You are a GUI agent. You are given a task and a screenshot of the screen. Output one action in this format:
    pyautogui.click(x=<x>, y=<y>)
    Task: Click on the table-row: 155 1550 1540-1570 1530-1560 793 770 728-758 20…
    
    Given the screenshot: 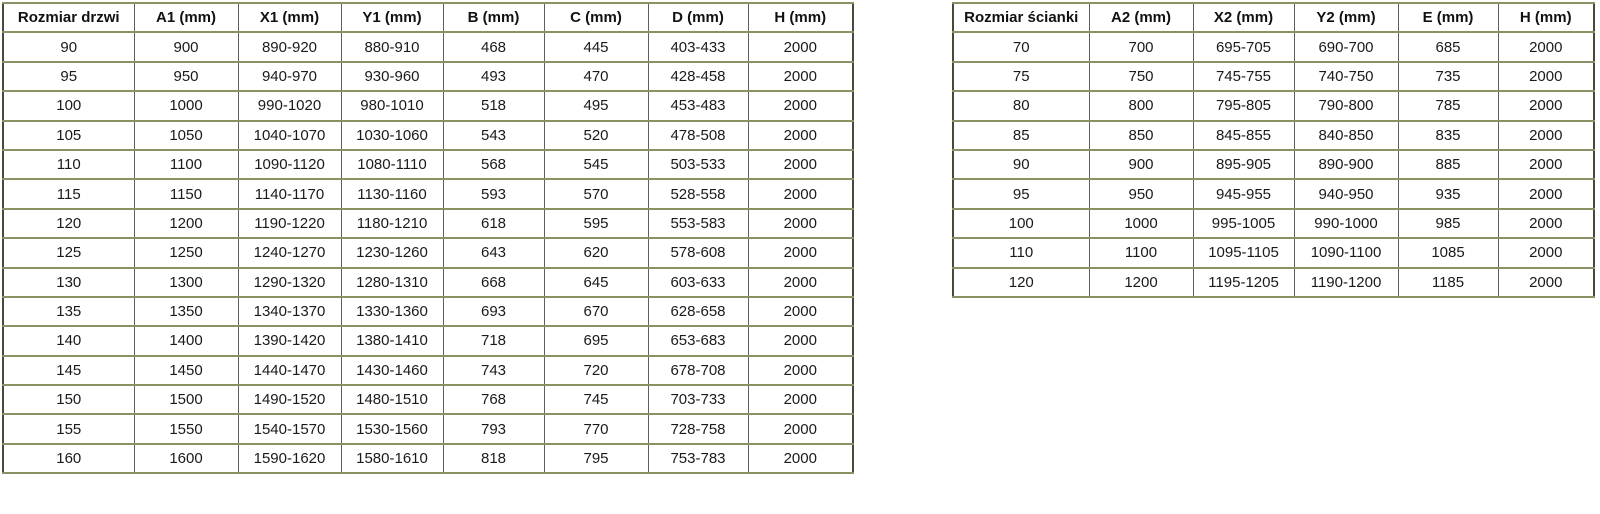 What is the action you would take?
    pyautogui.click(x=428, y=429)
    